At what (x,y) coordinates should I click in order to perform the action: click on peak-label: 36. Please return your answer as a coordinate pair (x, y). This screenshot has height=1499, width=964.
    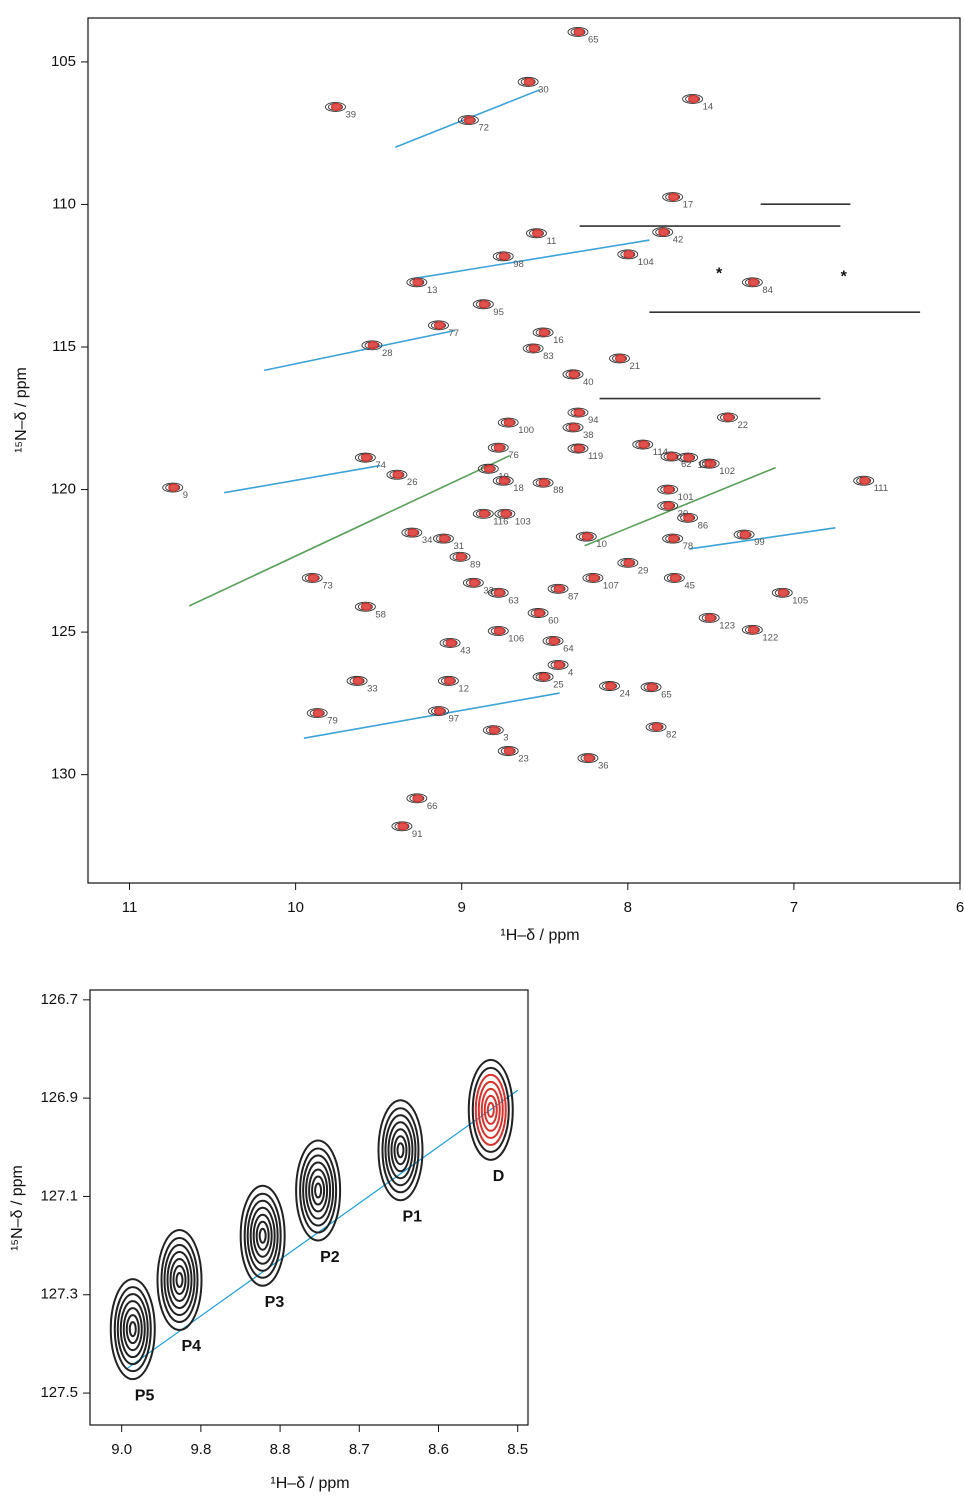
    Looking at the image, I should click on (603, 766).